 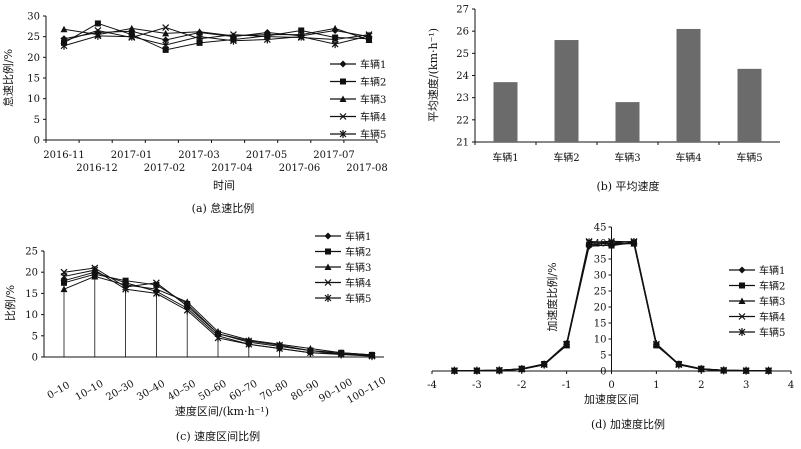 I want to click on x-tick-label: 60–70, so click(x=244, y=390).